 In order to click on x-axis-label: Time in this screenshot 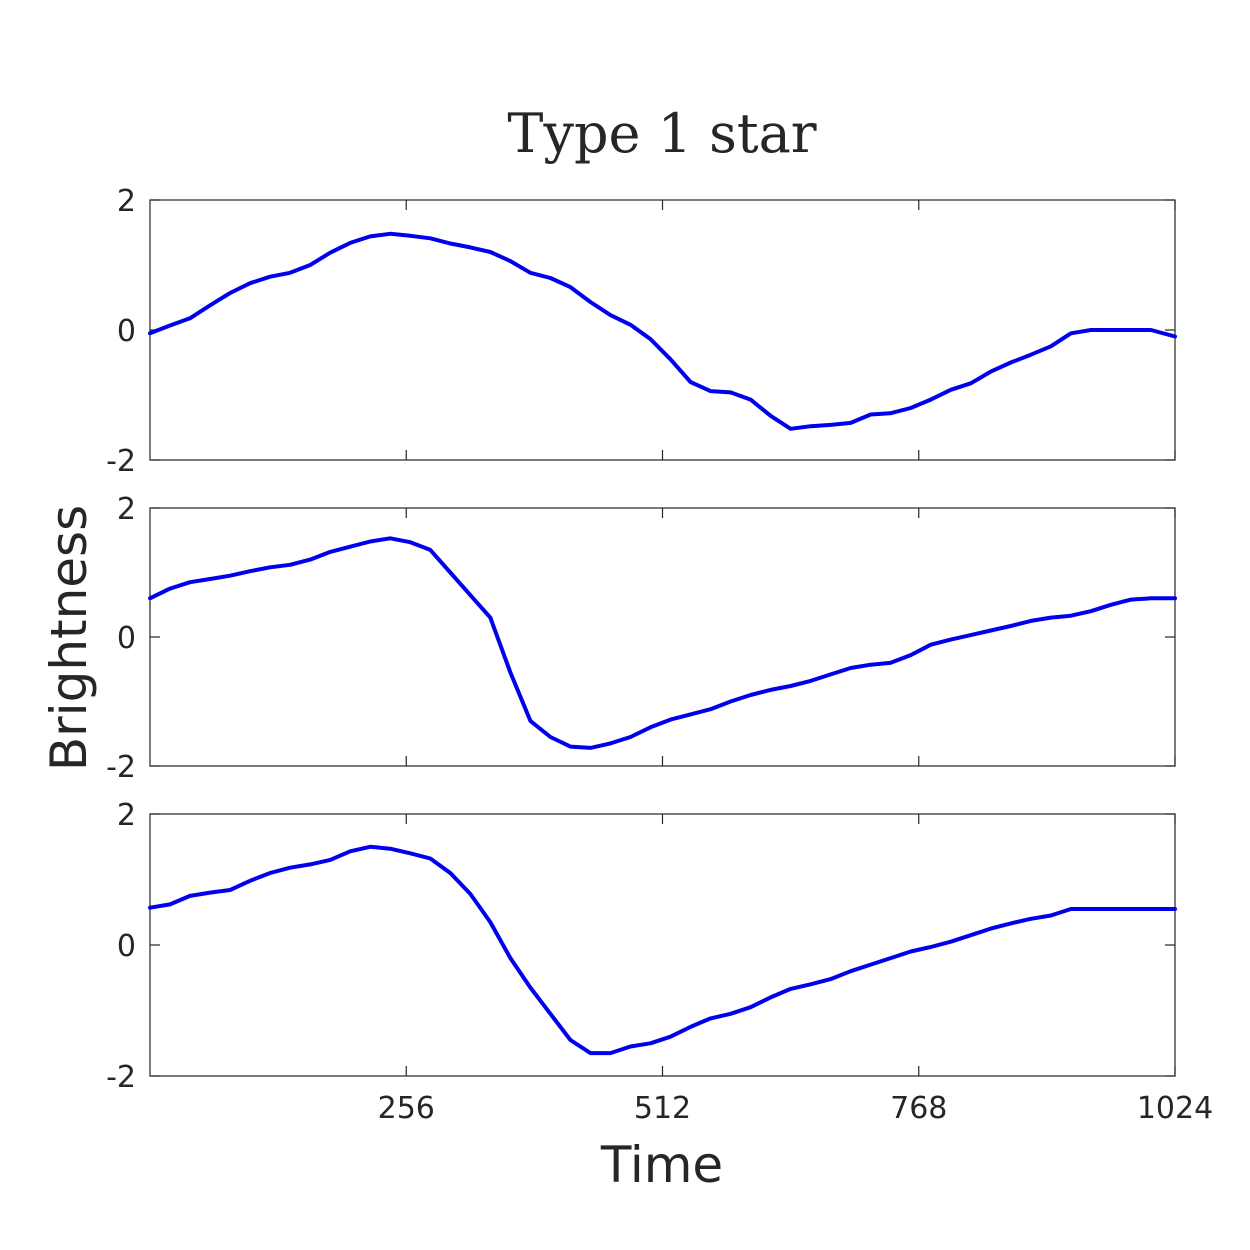, I will do `click(661, 1165)`.